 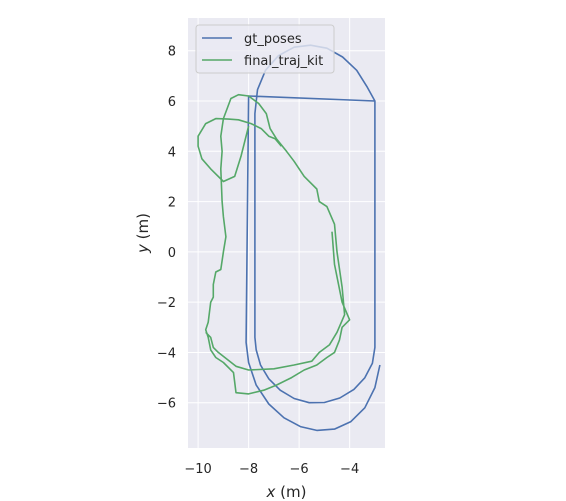 What do you see at coordinates (166, 353) in the screenshot?
I see `y-tick-label: −4` at bounding box center [166, 353].